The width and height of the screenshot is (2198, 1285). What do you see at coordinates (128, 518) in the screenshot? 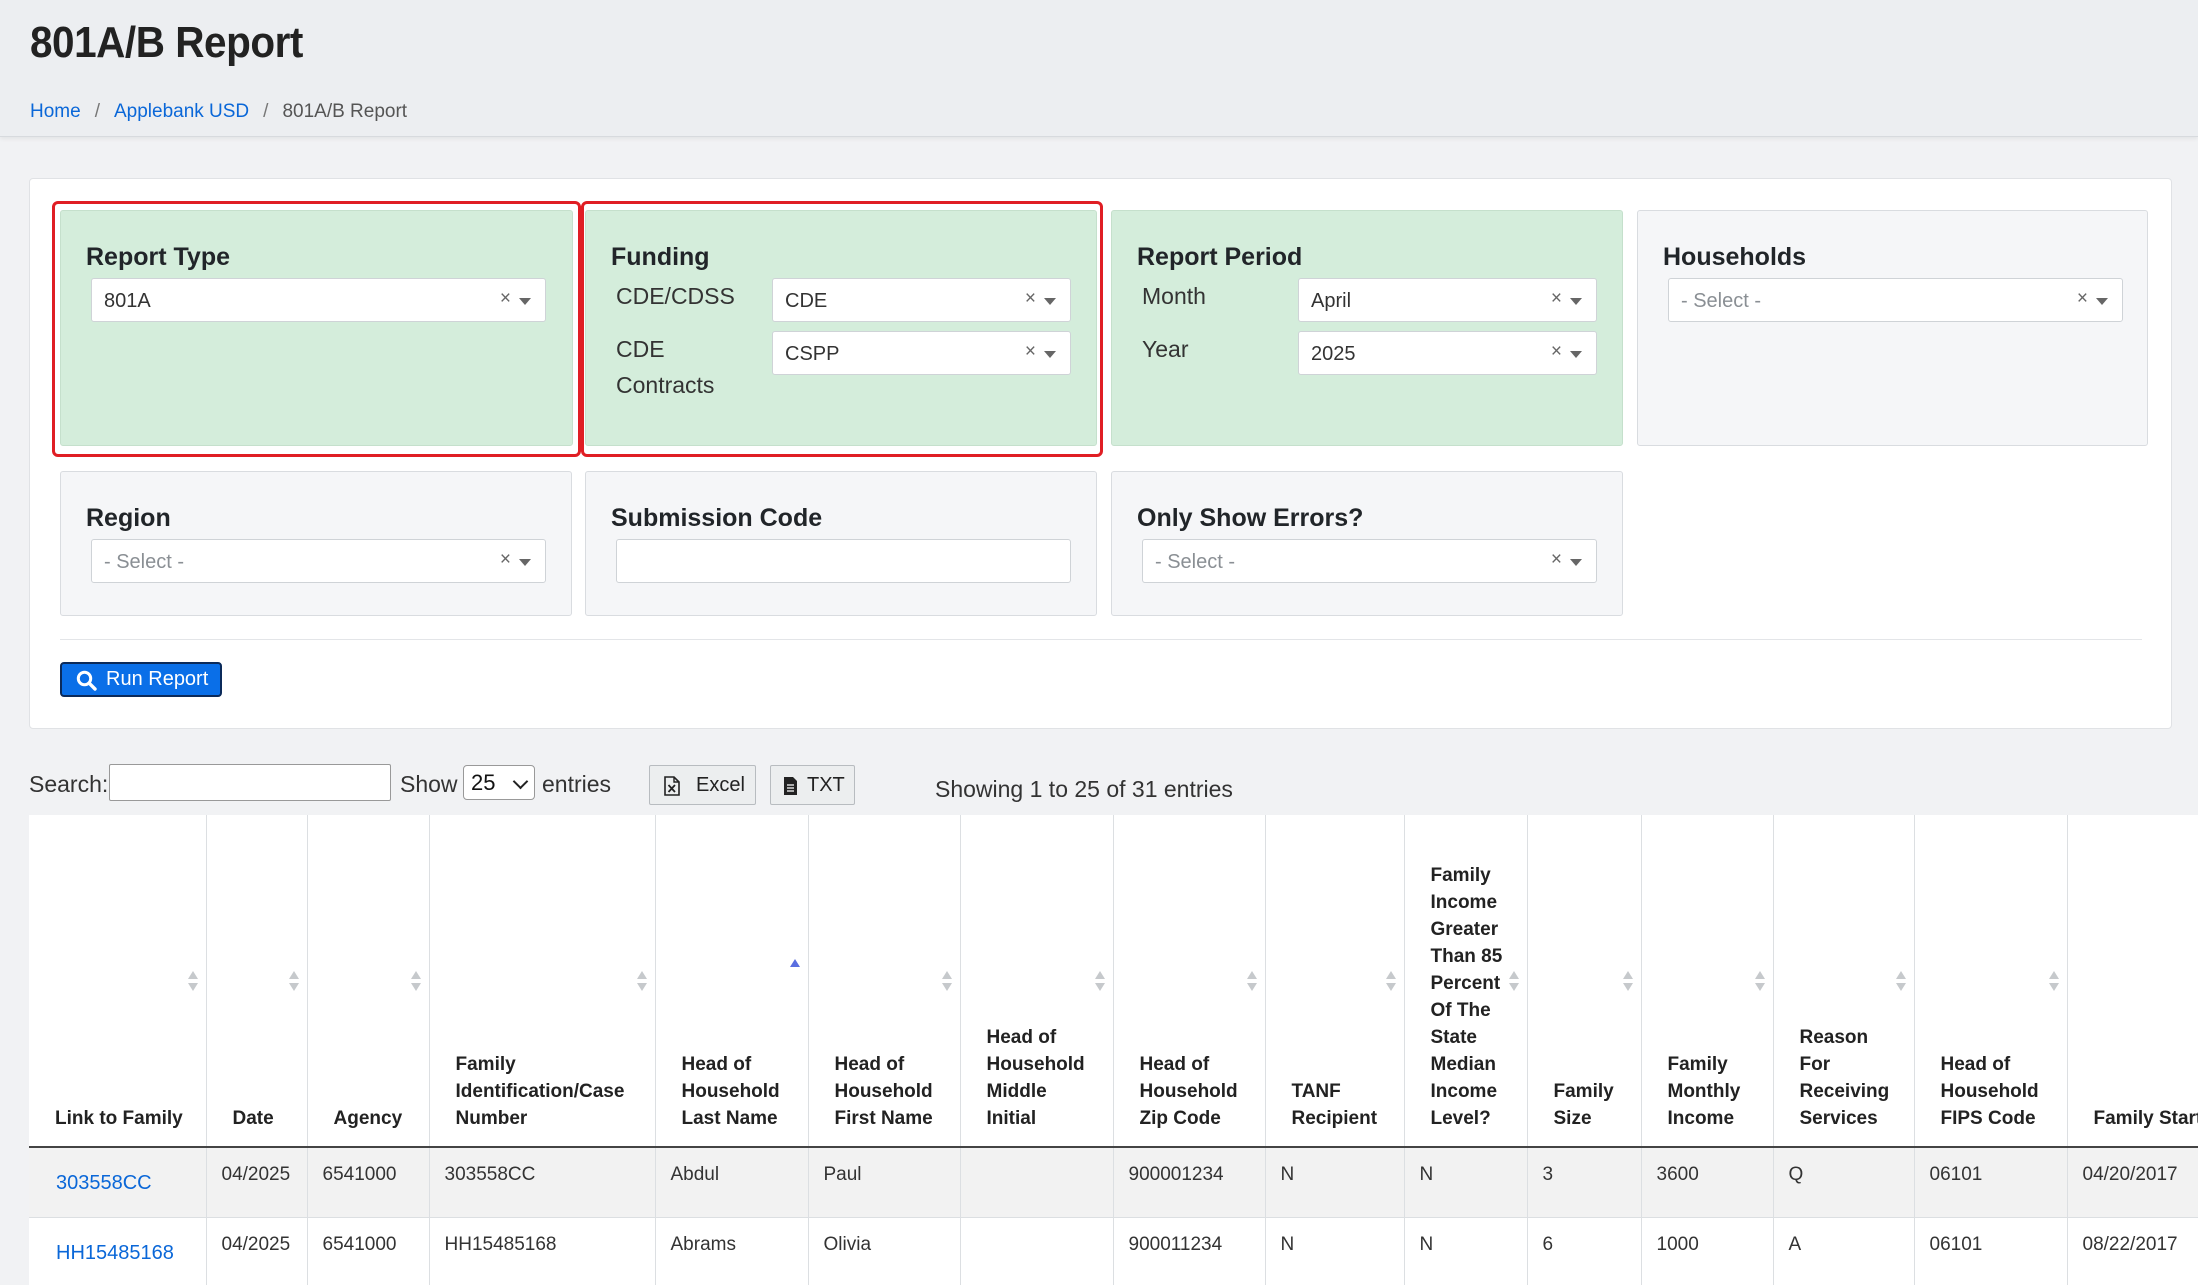
I see `region-title: Region` at bounding box center [128, 518].